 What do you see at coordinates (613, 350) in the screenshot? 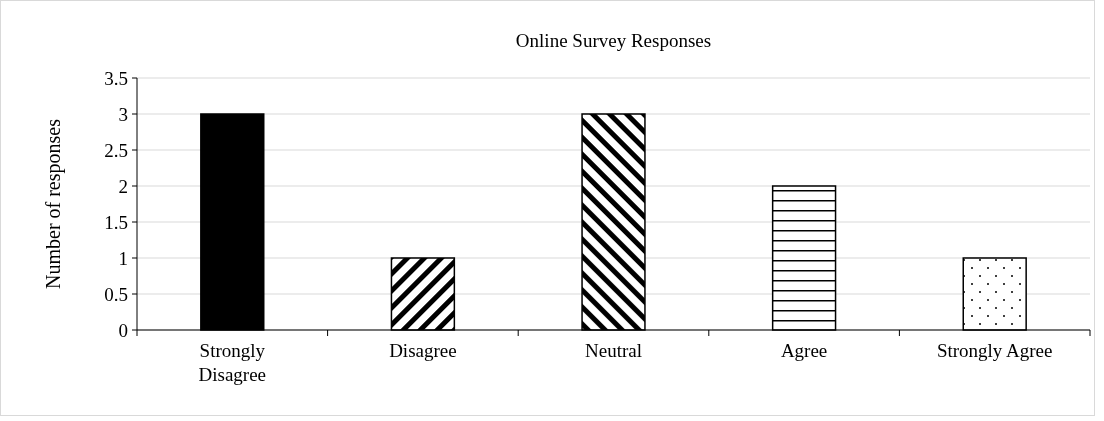
I see `x-tick-label: Neutral` at bounding box center [613, 350].